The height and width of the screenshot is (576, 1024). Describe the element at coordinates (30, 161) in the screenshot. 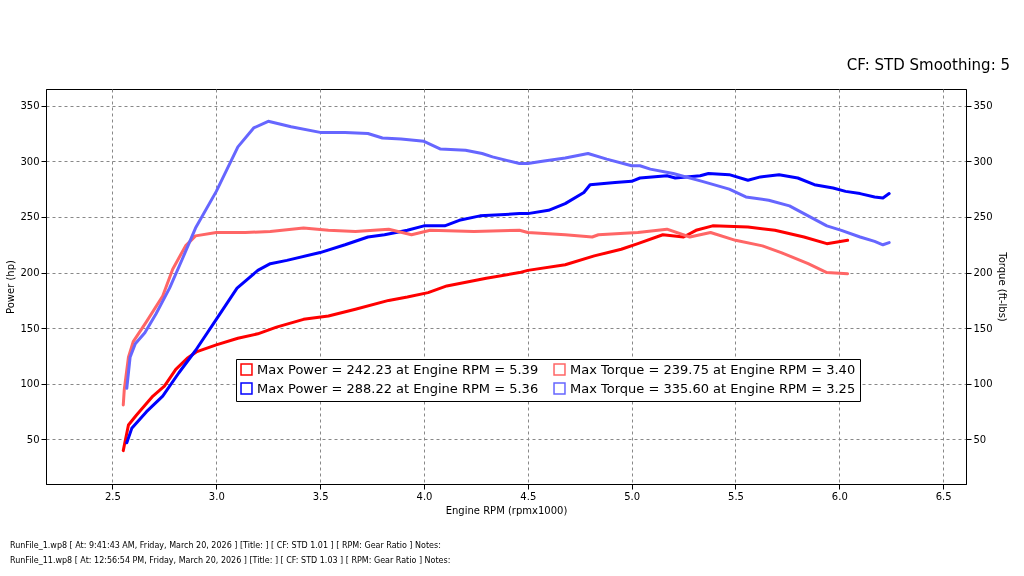

I see `y-tick-label: 300` at that location.